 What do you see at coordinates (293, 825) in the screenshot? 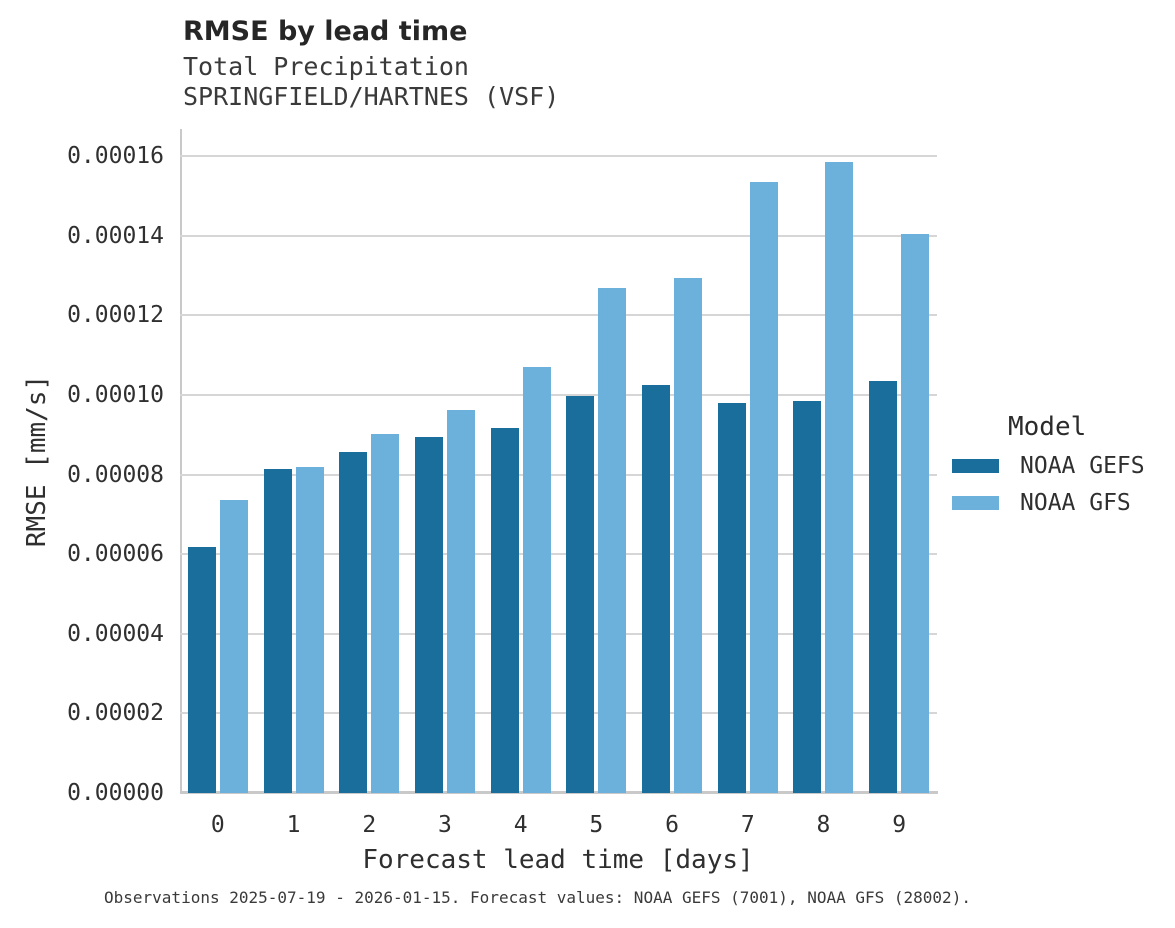
I see `x-tick-label: 1` at bounding box center [293, 825].